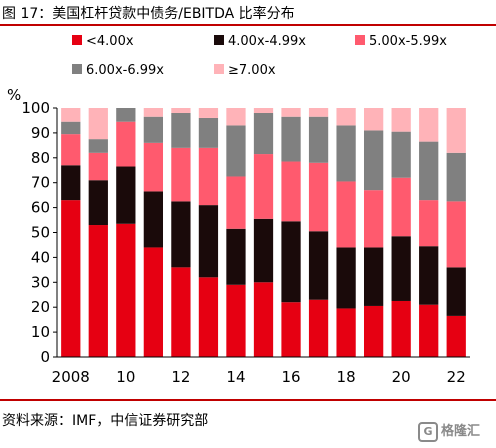 This screenshot has height=448, width=496. Describe the element at coordinates (40, 233) in the screenshot. I see `y-tick-label: 50` at that location.